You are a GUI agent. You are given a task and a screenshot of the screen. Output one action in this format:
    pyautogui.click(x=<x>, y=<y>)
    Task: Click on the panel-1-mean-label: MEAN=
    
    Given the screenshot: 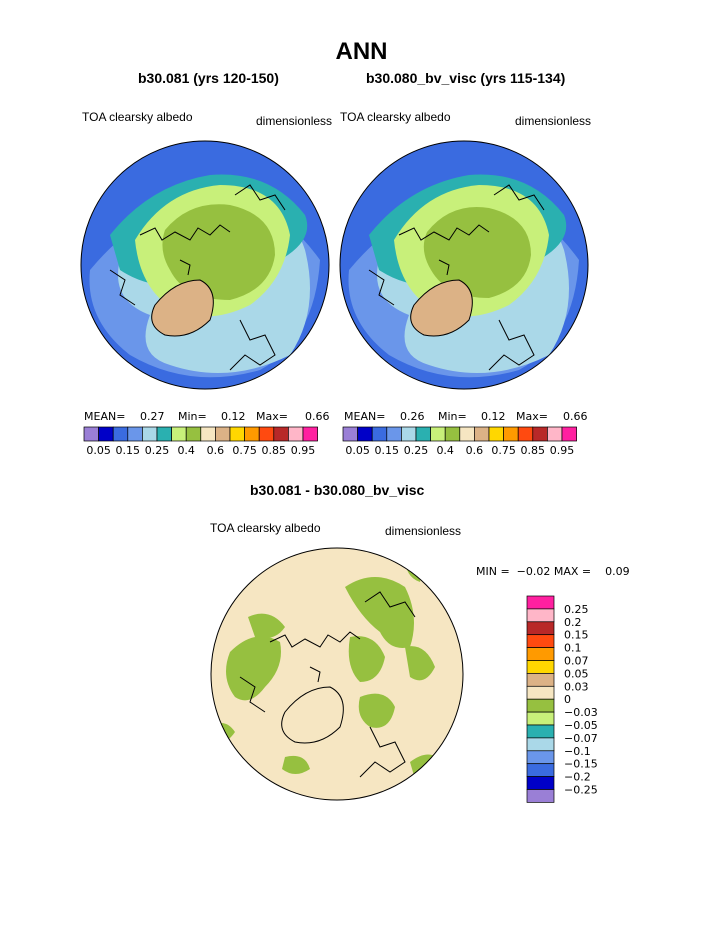 What is the action you would take?
    pyautogui.click(x=105, y=416)
    